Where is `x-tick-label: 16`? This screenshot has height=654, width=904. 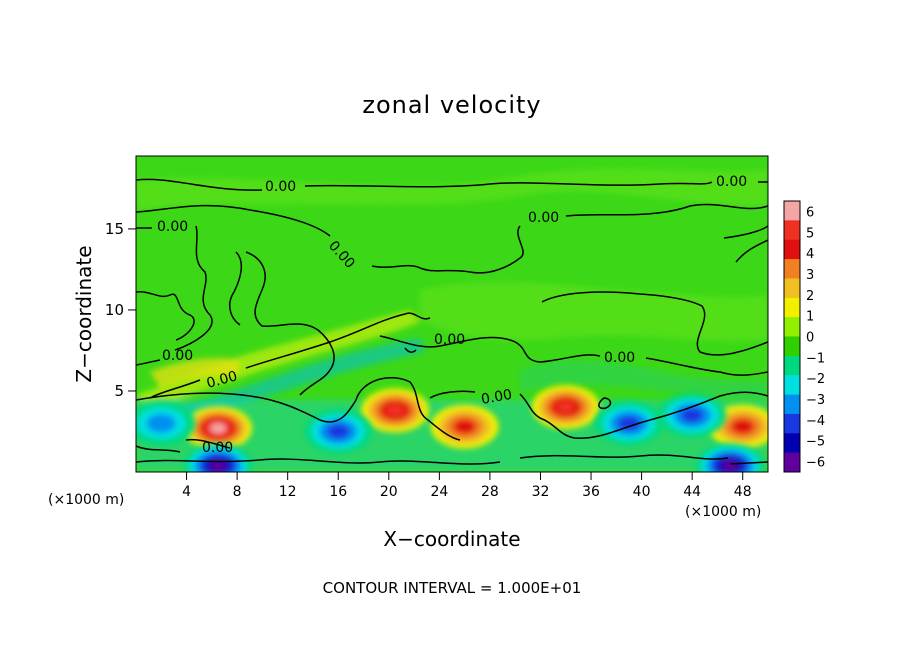
x-tick-label: 16 is located at coordinates (338, 492).